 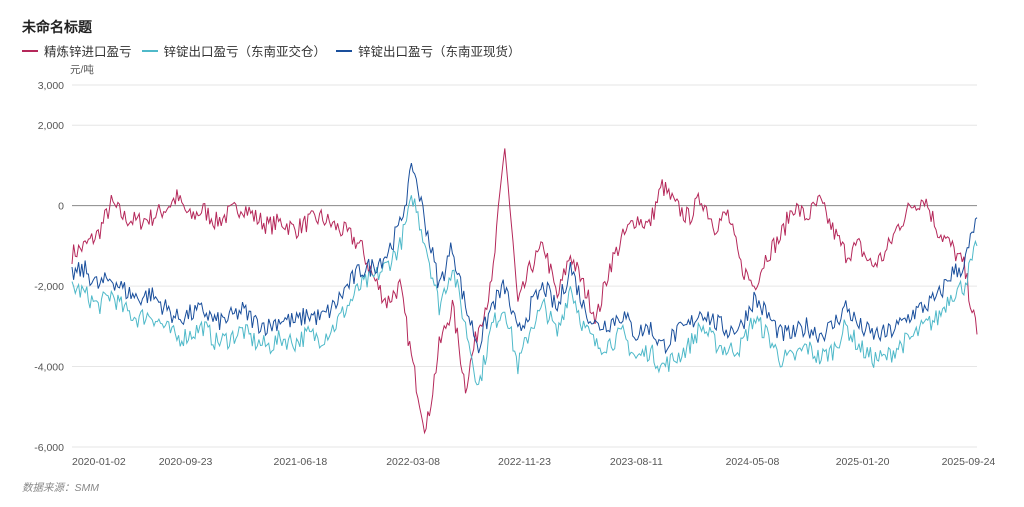 I want to click on x-tick-label: 2023-08-11, so click(x=636, y=462).